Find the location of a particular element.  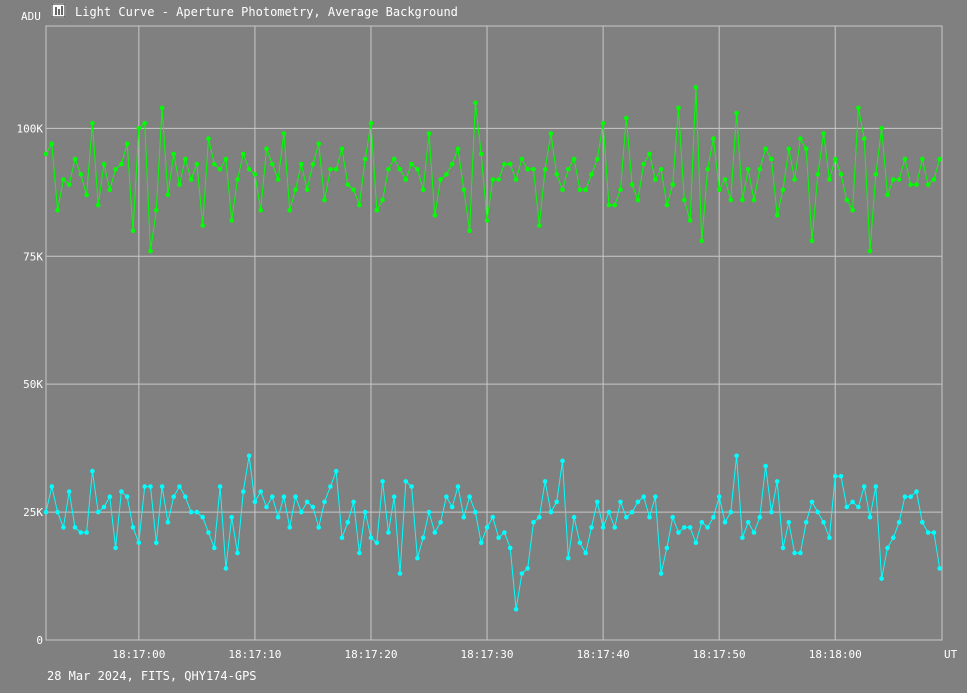

y-tick-labels: 0 25K 50K 75K 100K is located at coordinates (30, 384).